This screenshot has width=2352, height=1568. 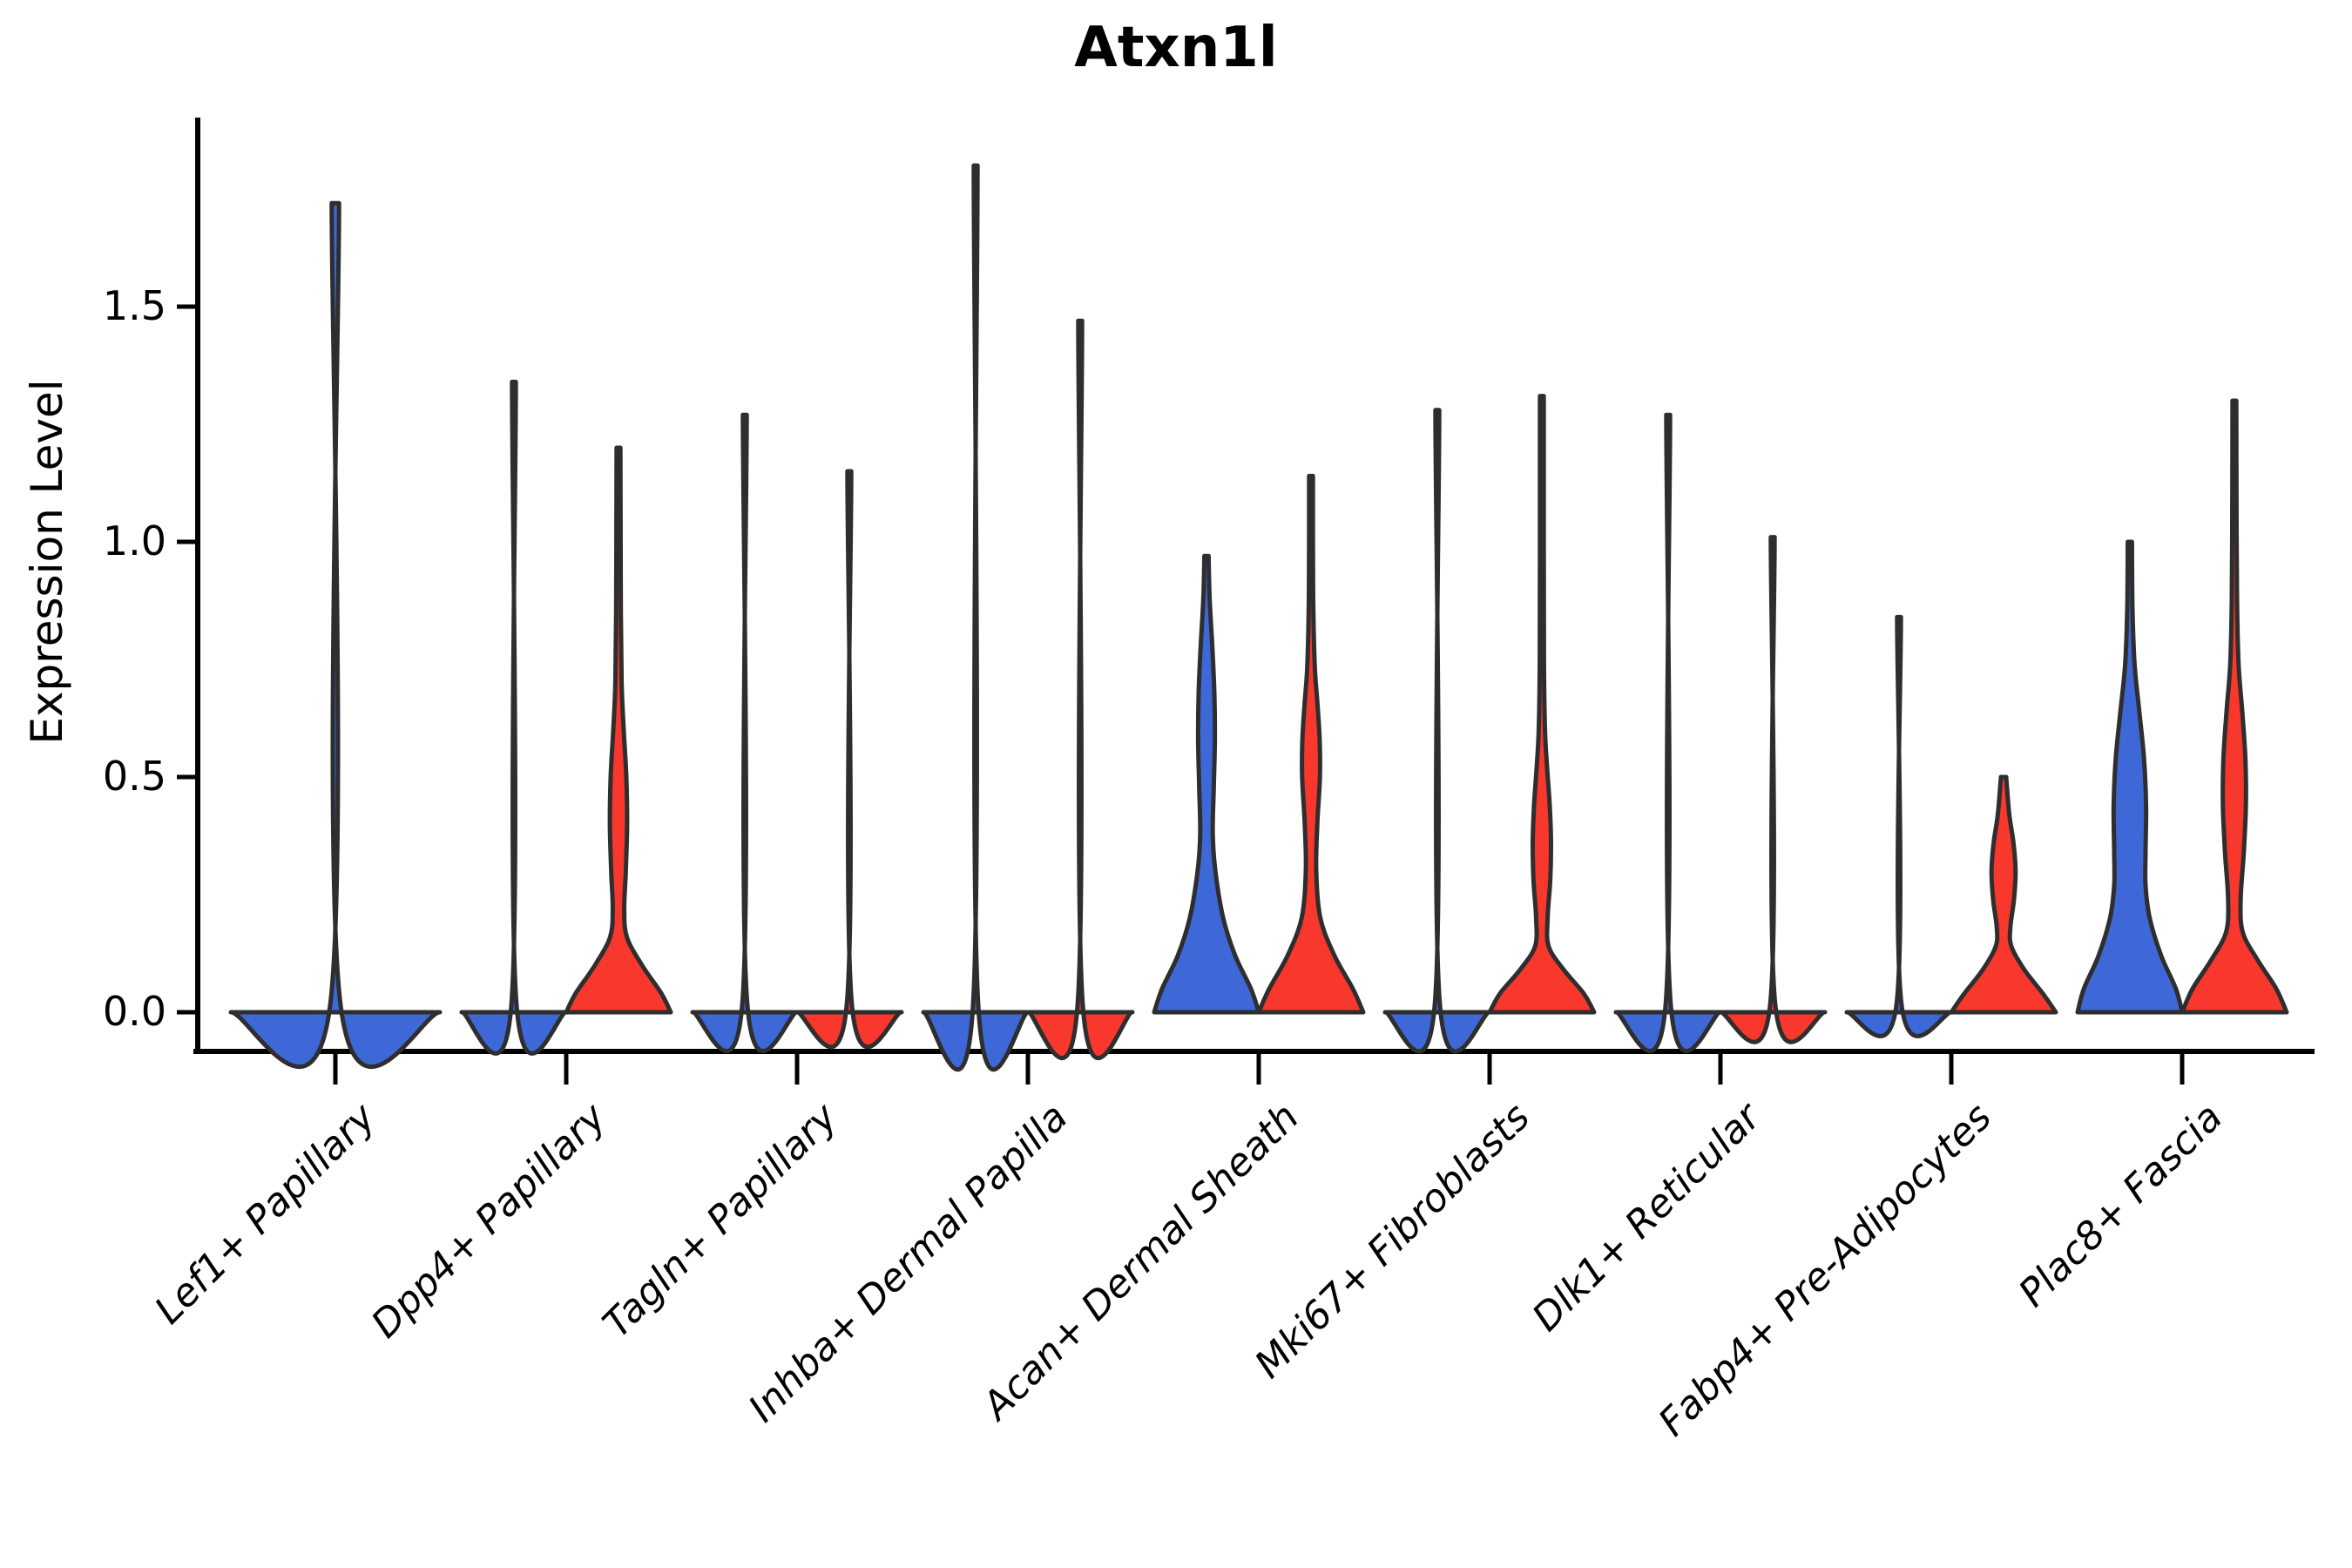 I want to click on violin-tagln-papillary-right, so click(x=849, y=759).